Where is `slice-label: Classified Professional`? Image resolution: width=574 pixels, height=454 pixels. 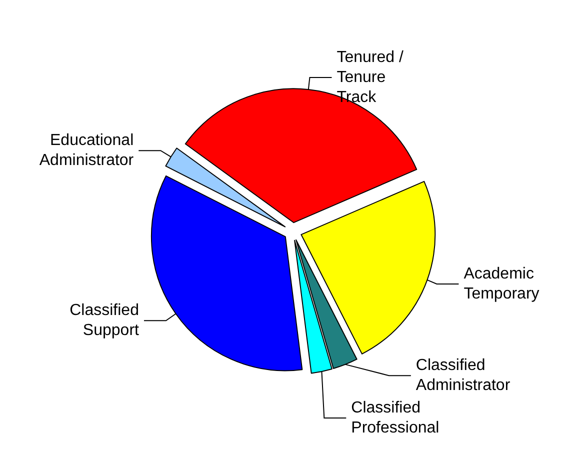
slice-label: Classified Professional is located at coordinates (395, 418).